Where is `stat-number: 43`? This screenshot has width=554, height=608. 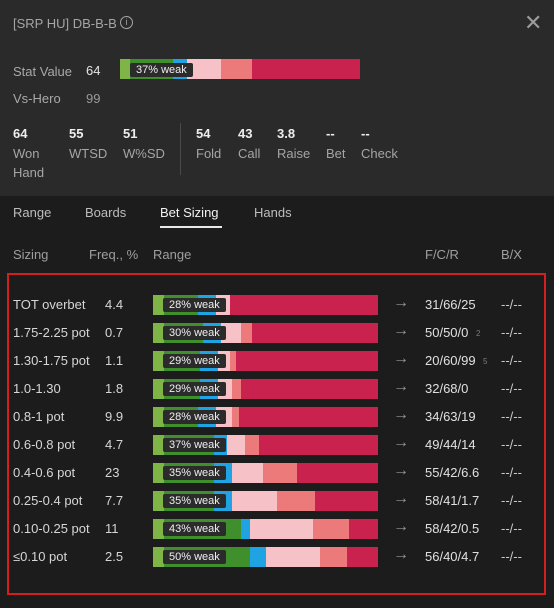 stat-number: 43 is located at coordinates (245, 133).